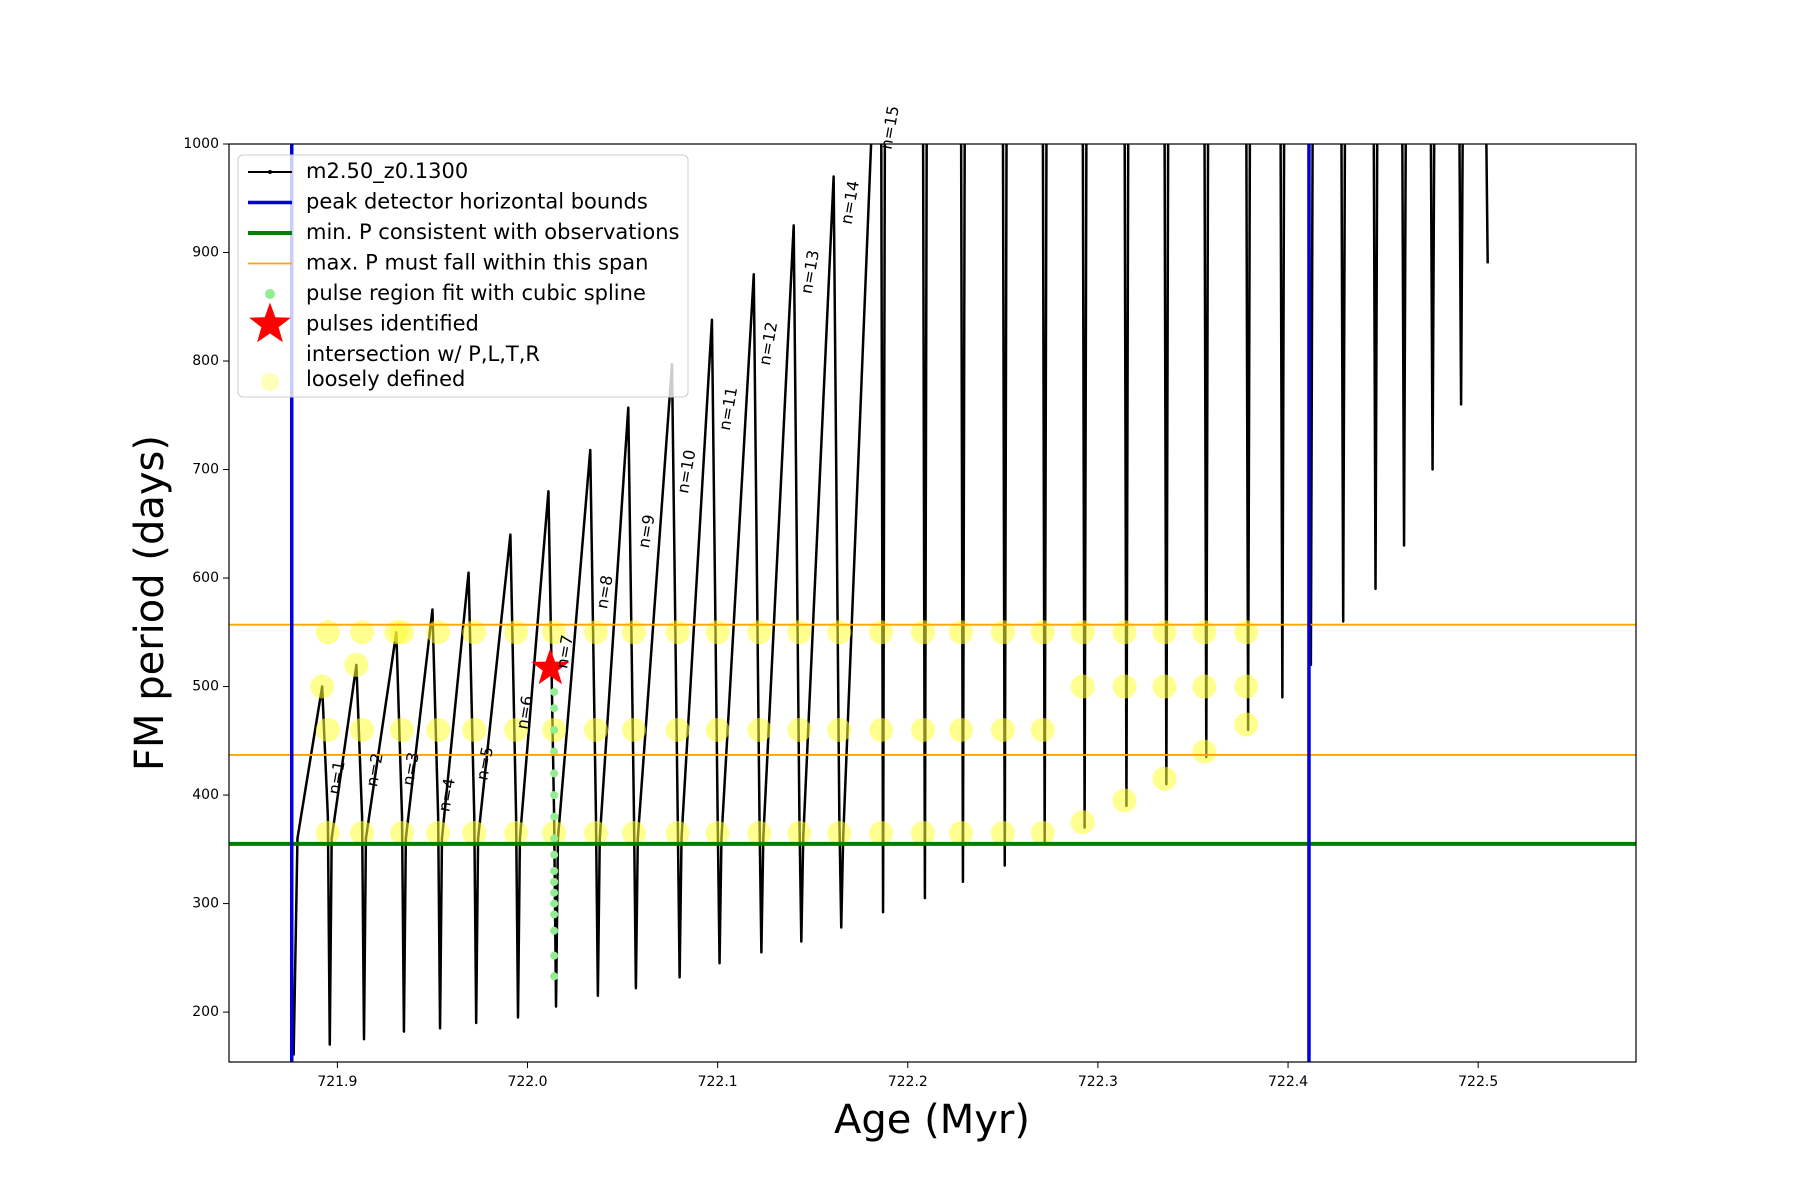 The image size is (1800, 1200). What do you see at coordinates (270, 172) in the screenshot?
I see `legend-swatch-marker` at bounding box center [270, 172].